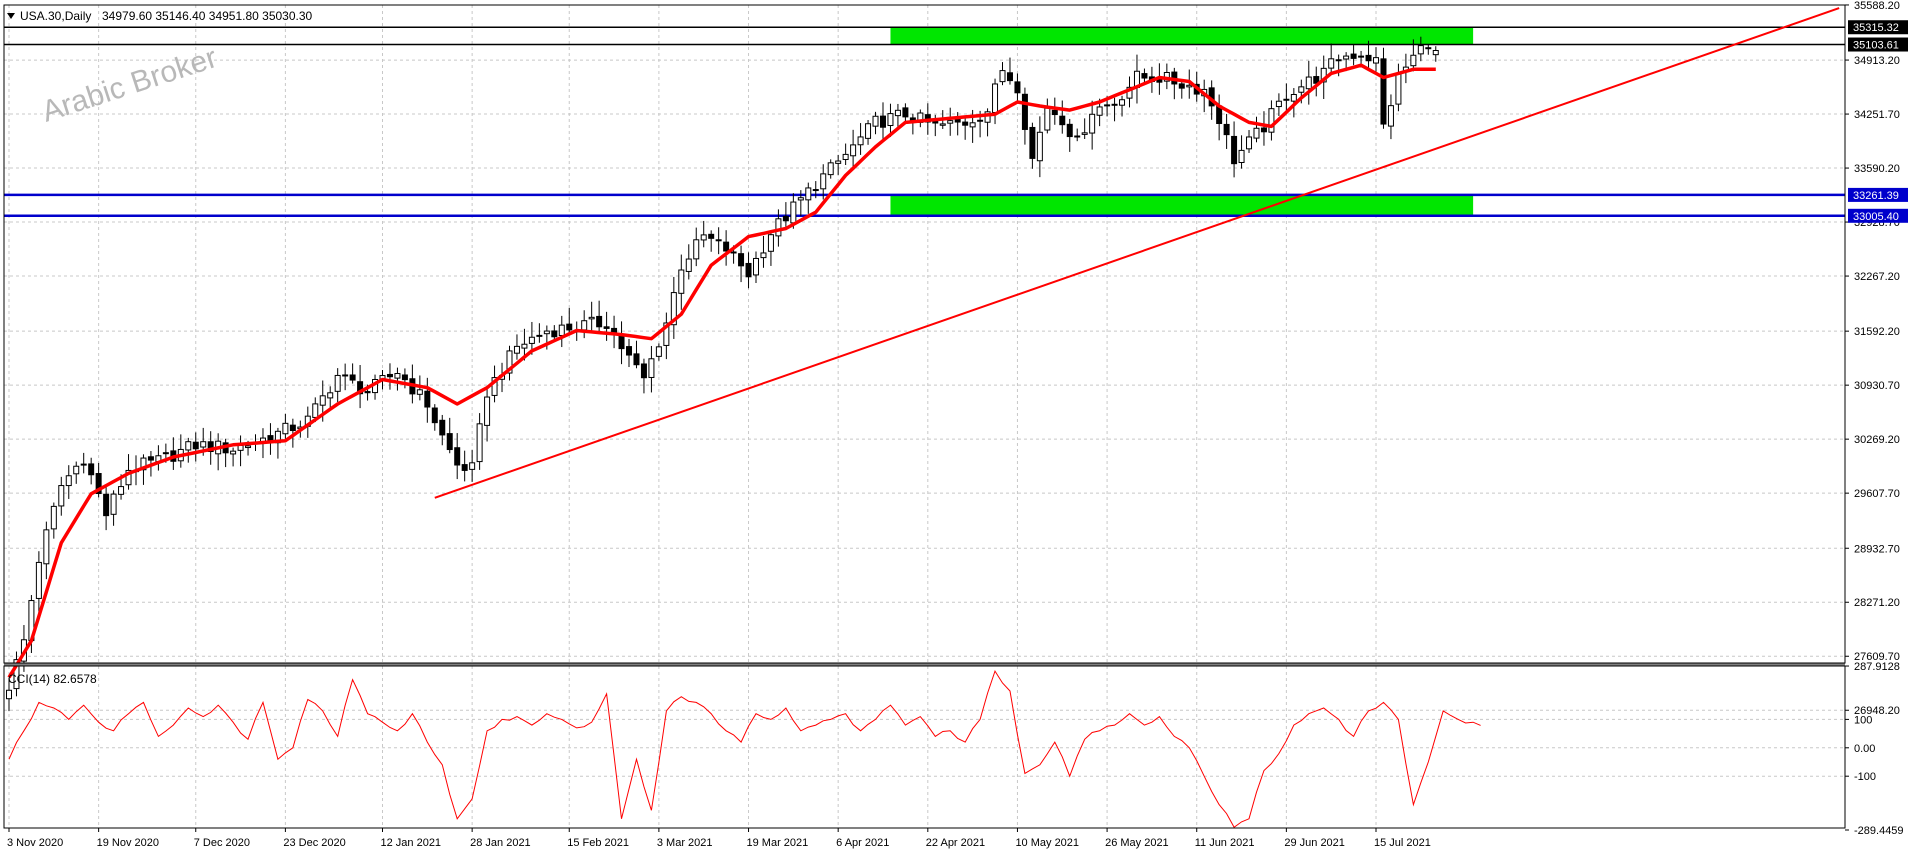 The width and height of the screenshot is (1916, 862). I want to click on cci-line, so click(744, 749).